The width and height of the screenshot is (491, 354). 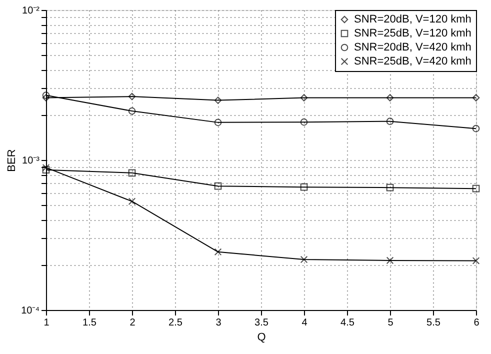 I want to click on legend-label: SNR=20dB, V=120 kmh, so click(x=413, y=20).